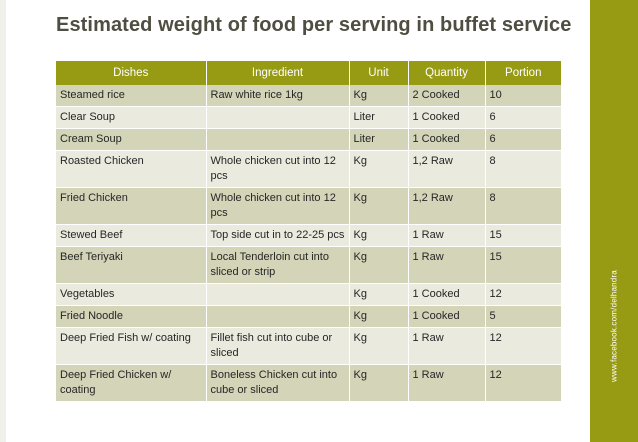 The image size is (638, 442). I want to click on cell-dish: Beef Teriyaki, so click(131, 265).